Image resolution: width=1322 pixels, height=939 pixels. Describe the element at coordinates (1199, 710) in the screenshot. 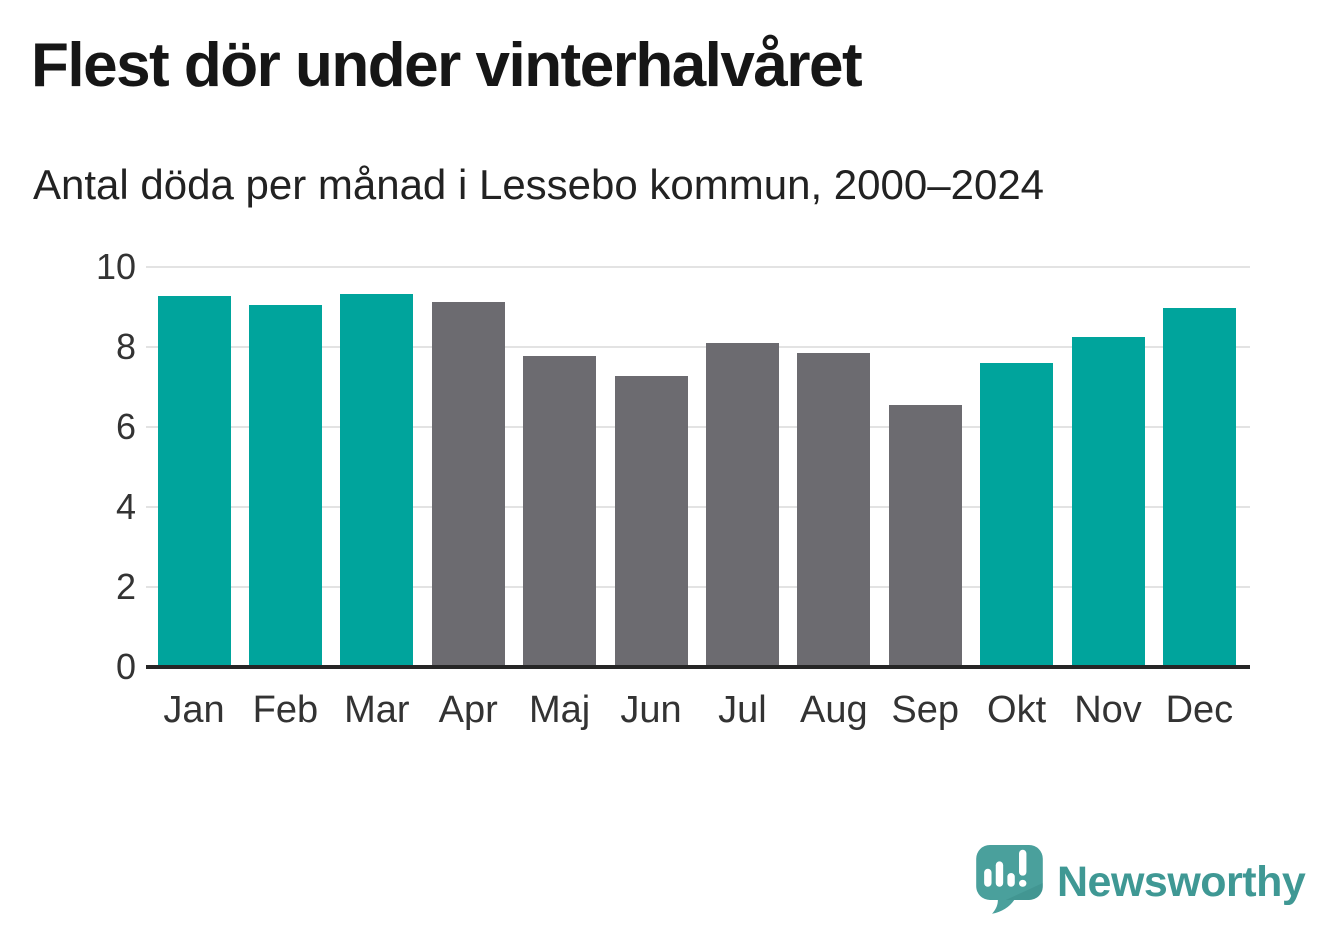

I see `x-axis-label-dec: Dec` at that location.